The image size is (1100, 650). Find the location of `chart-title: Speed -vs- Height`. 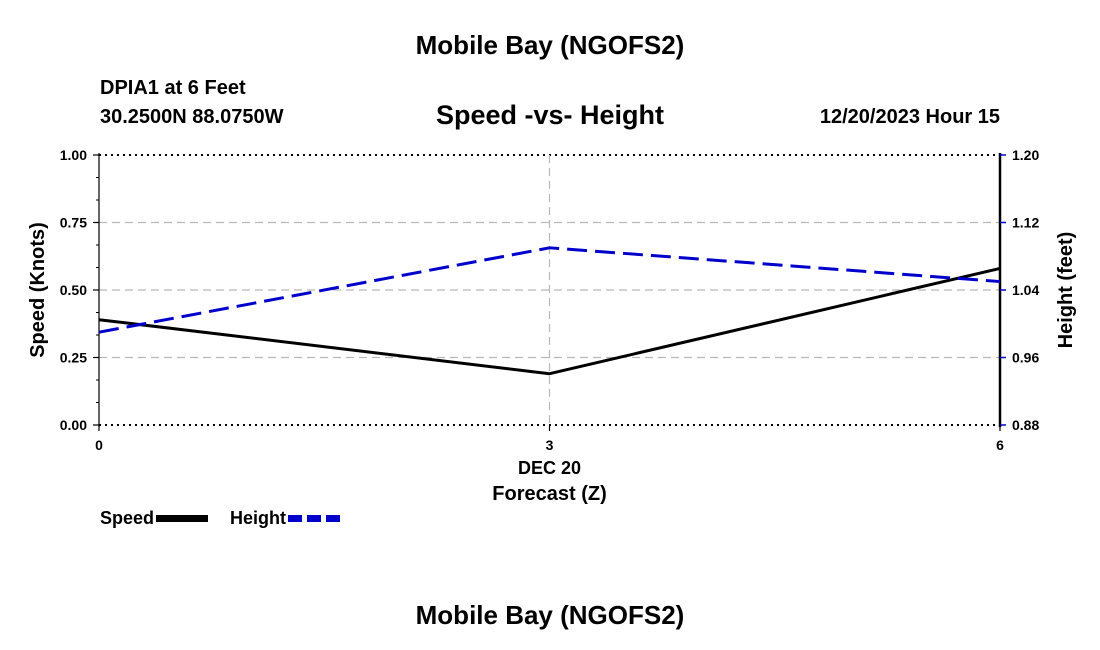

chart-title: Speed -vs- Height is located at coordinates (550, 115).